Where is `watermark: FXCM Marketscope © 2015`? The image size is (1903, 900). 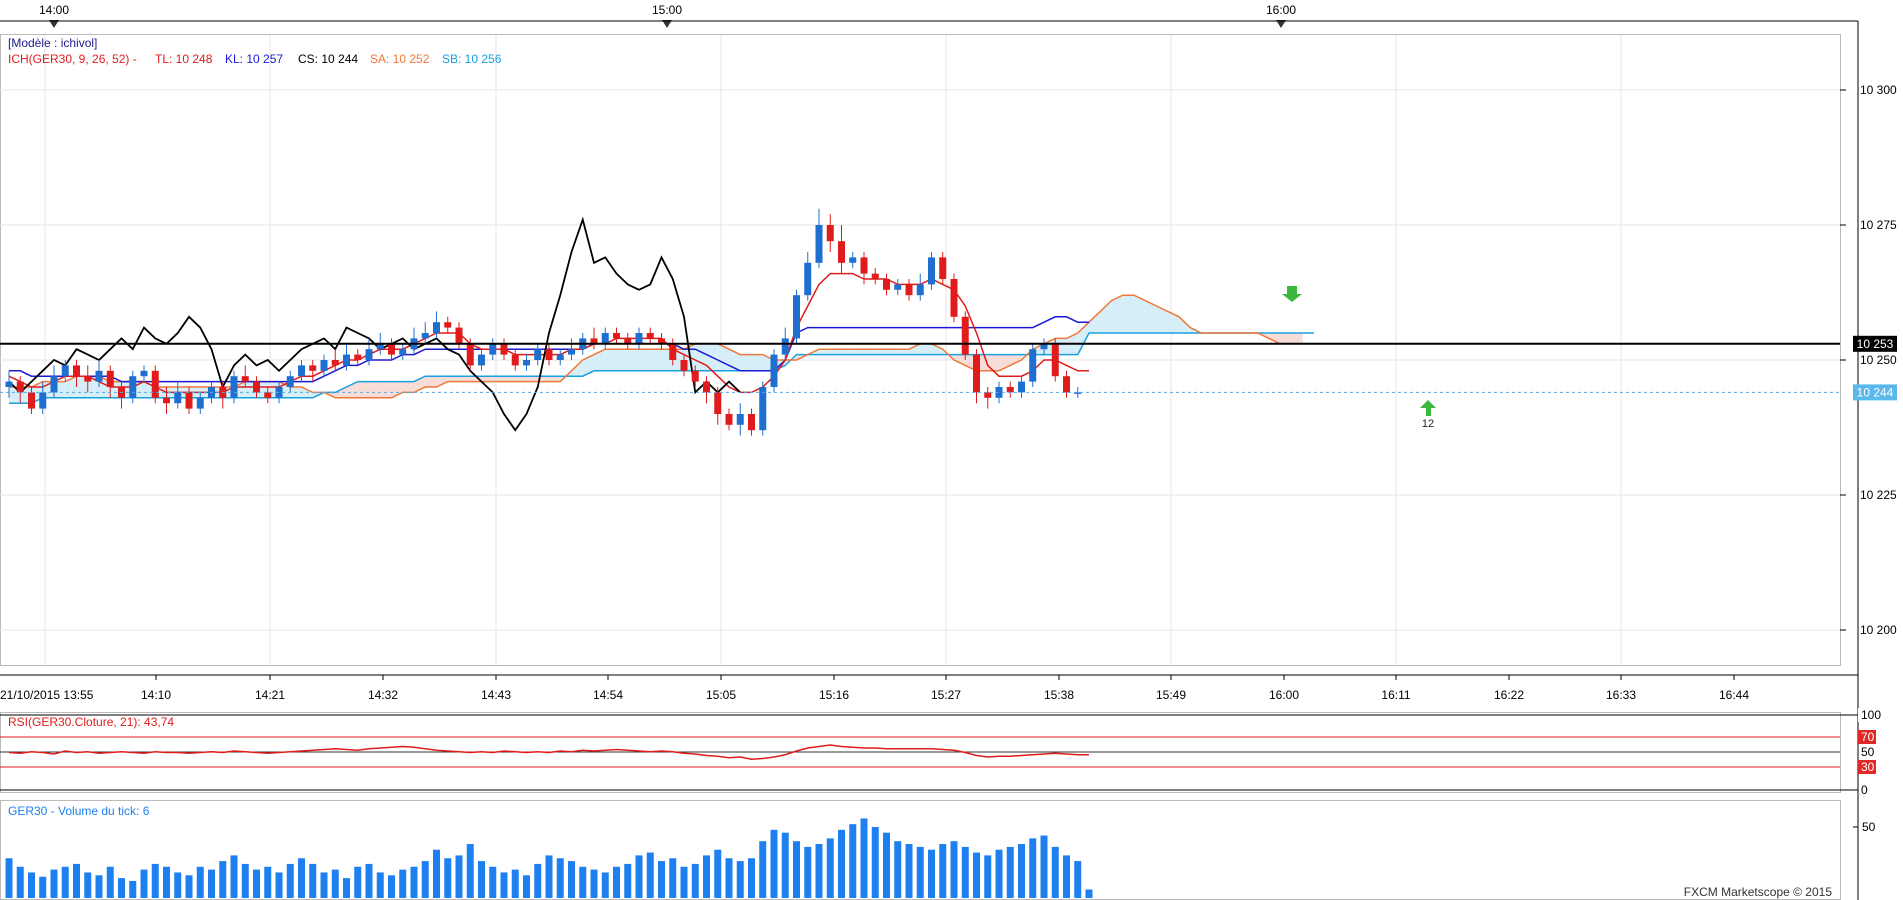 watermark: FXCM Marketscope © 2015 is located at coordinates (1758, 892).